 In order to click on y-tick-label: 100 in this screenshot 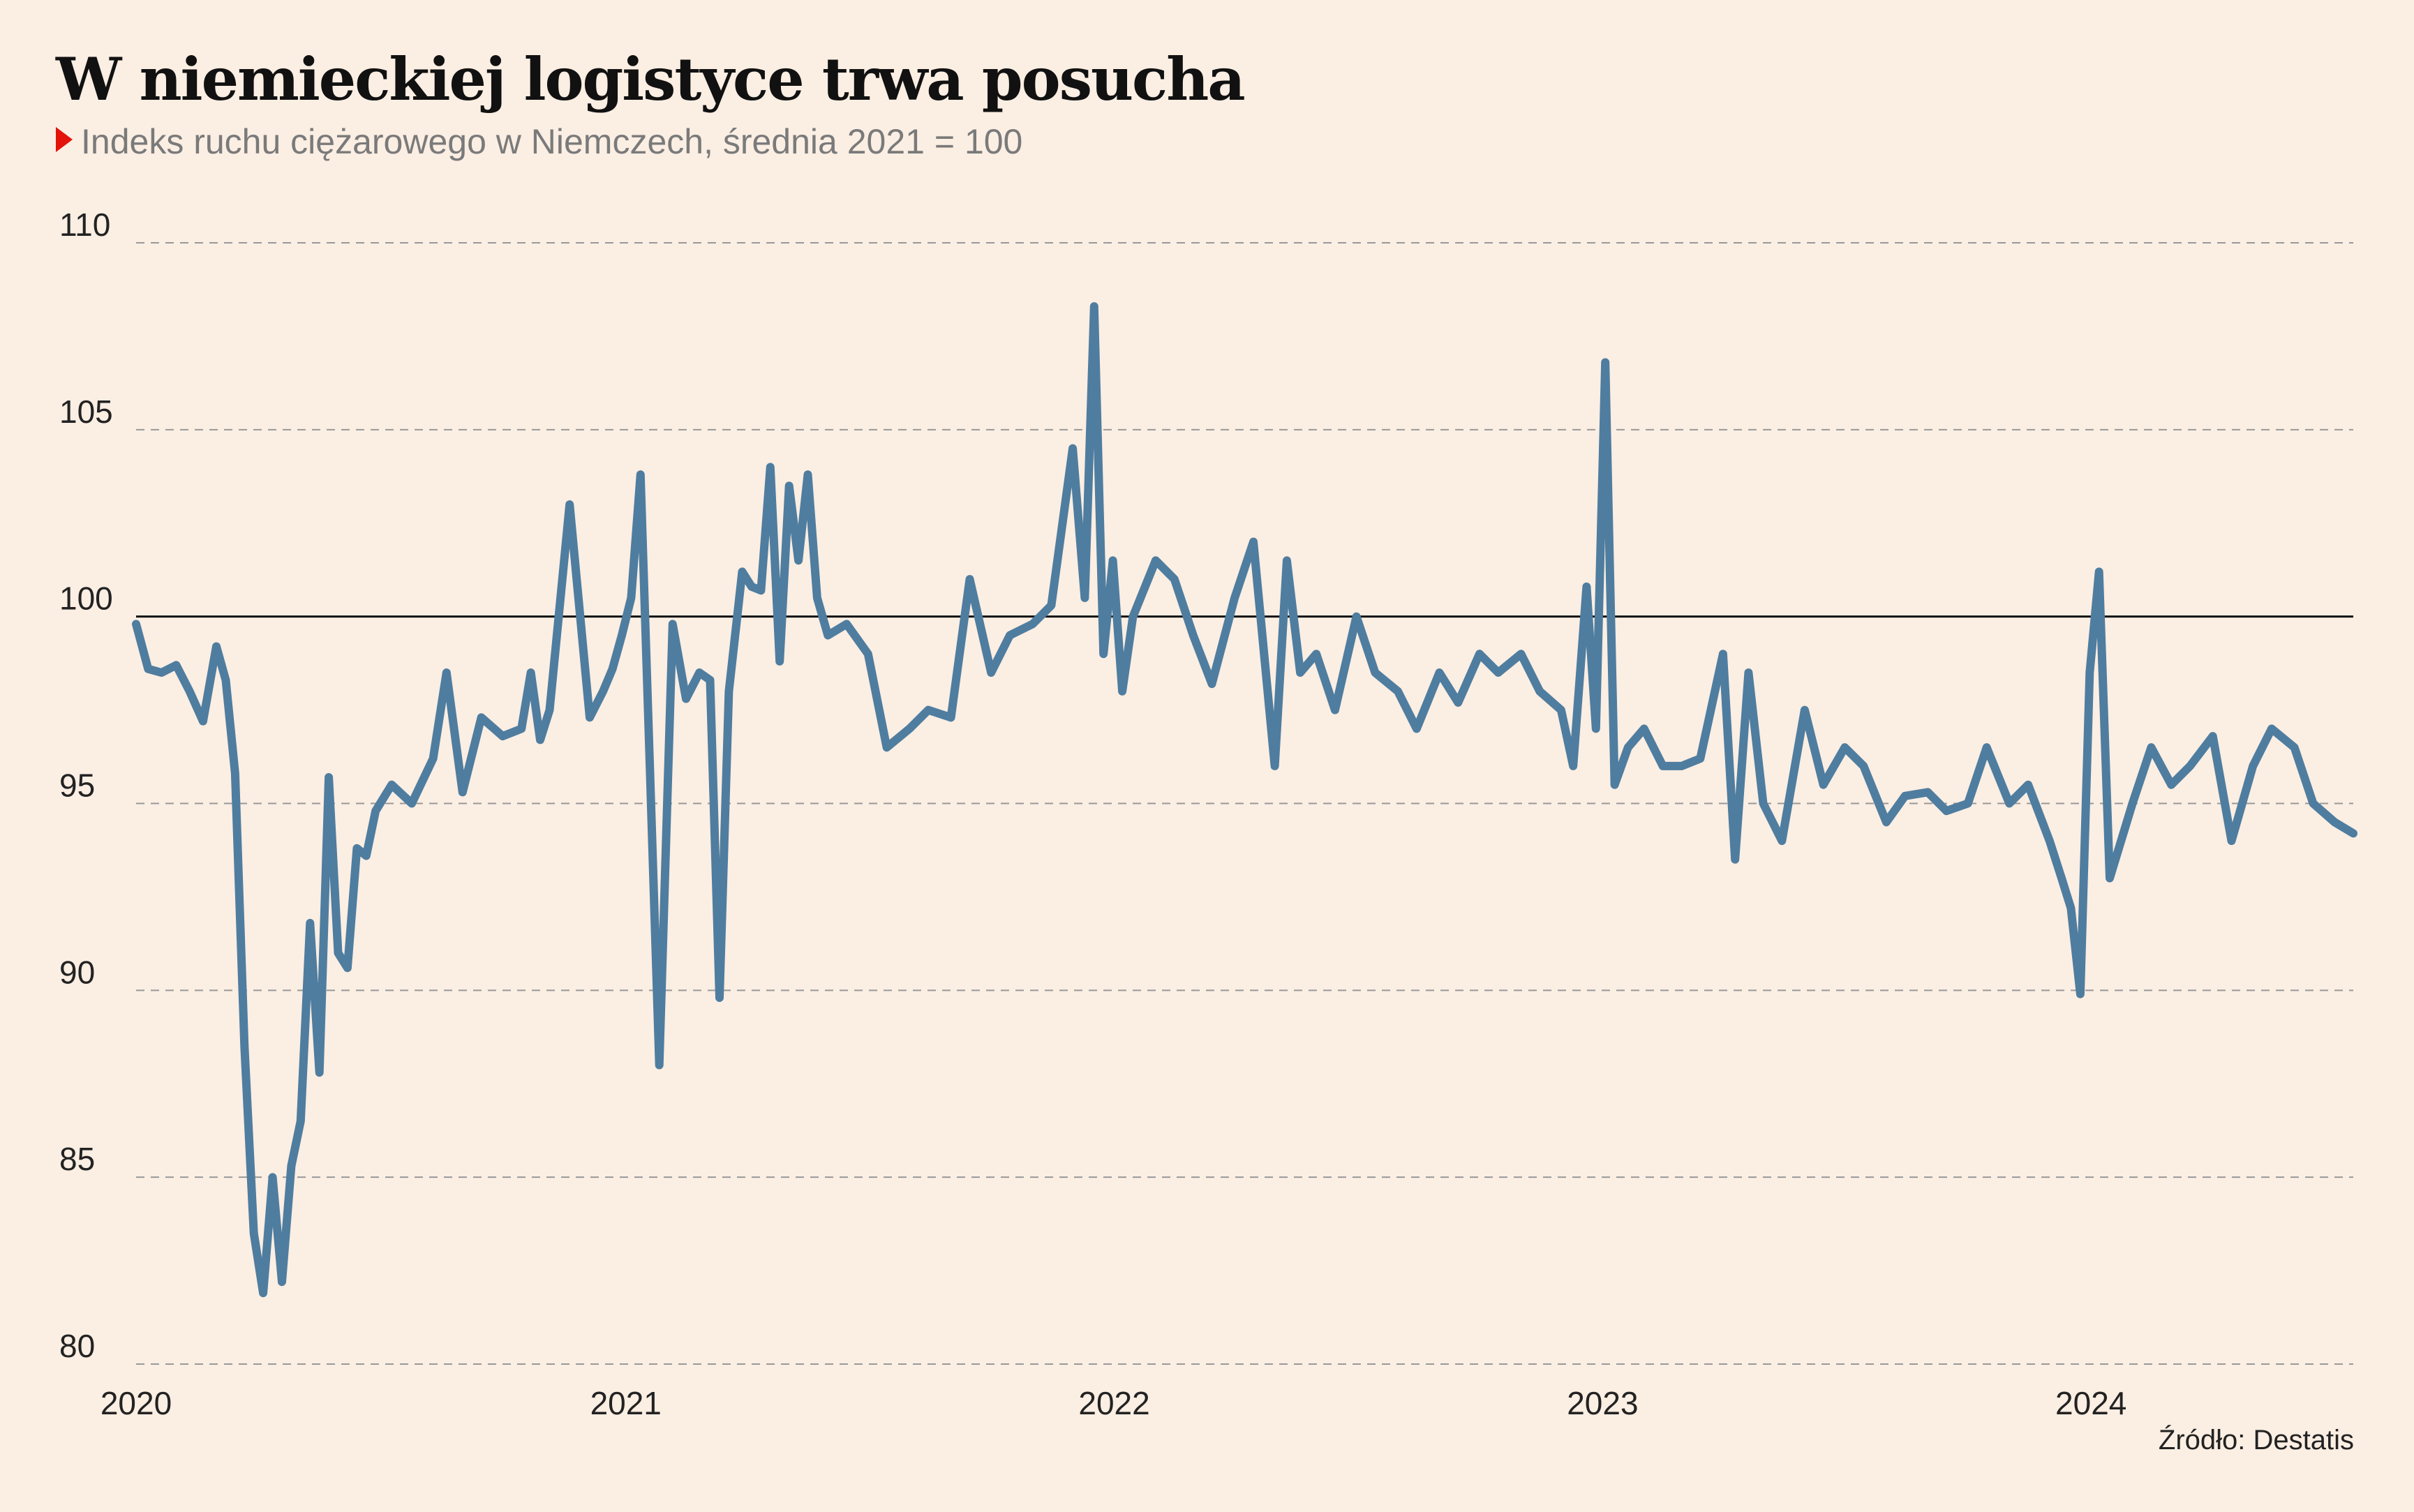, I will do `click(86, 599)`.